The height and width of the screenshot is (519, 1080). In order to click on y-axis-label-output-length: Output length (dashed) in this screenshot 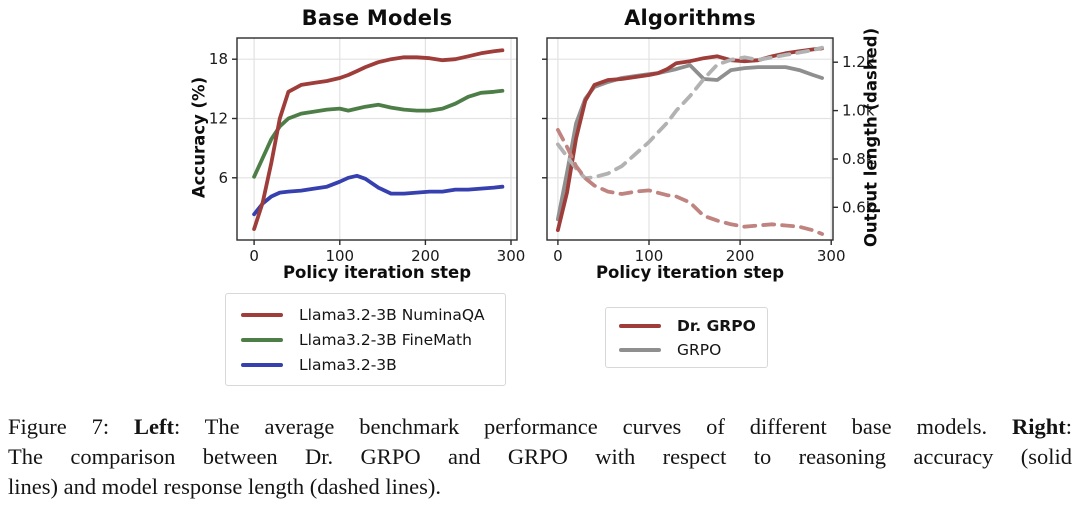, I will do `click(871, 137)`.